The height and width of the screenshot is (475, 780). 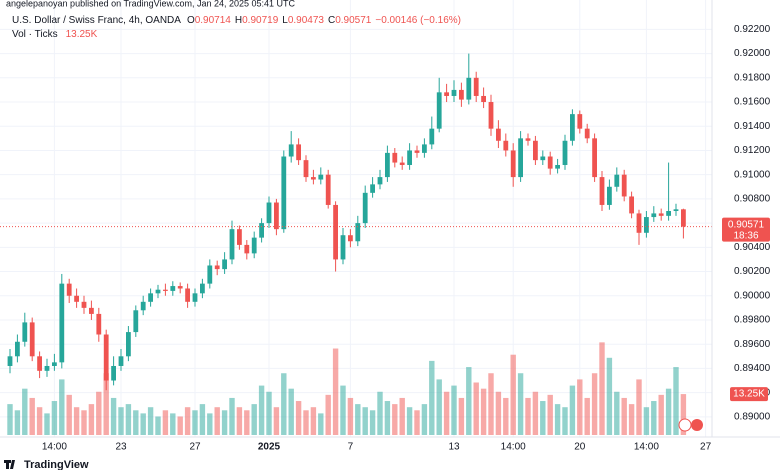 What do you see at coordinates (752, 102) in the screenshot?
I see `y-tick-label: 0.91600` at bounding box center [752, 102].